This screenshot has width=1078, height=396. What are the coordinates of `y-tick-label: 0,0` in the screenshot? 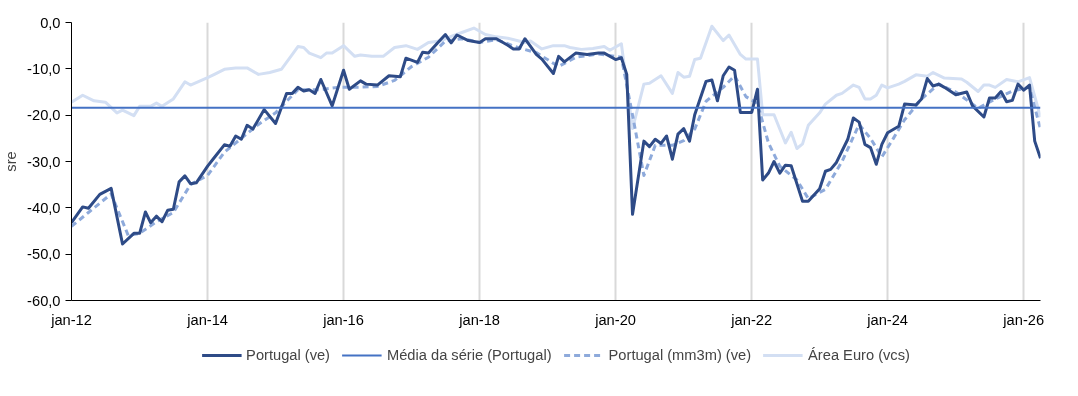 It's located at (50, 22).